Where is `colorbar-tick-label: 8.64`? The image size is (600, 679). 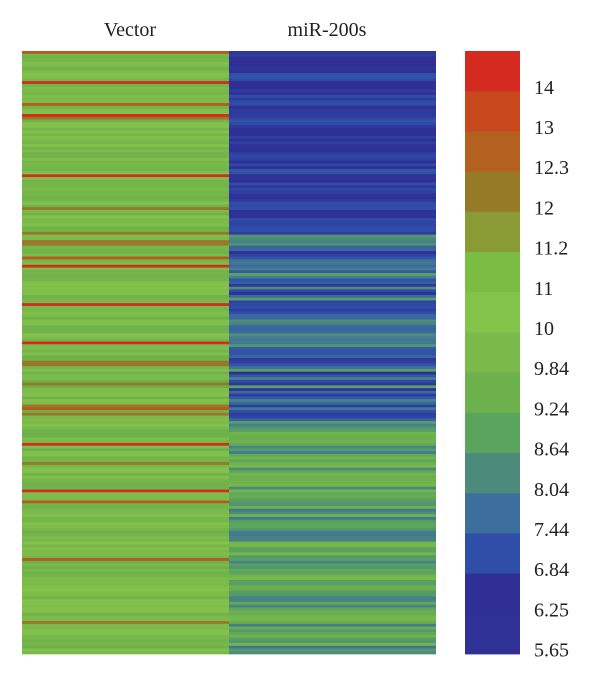 colorbar-tick-label: 8.64 is located at coordinates (551, 450).